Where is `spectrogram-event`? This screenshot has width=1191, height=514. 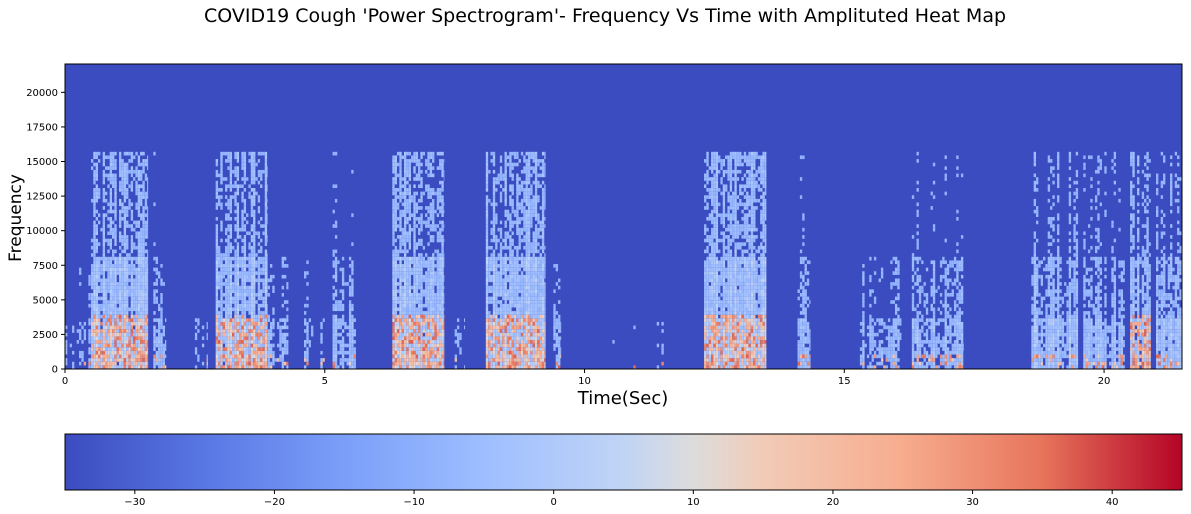
spectrogram-event is located at coordinates (241, 260).